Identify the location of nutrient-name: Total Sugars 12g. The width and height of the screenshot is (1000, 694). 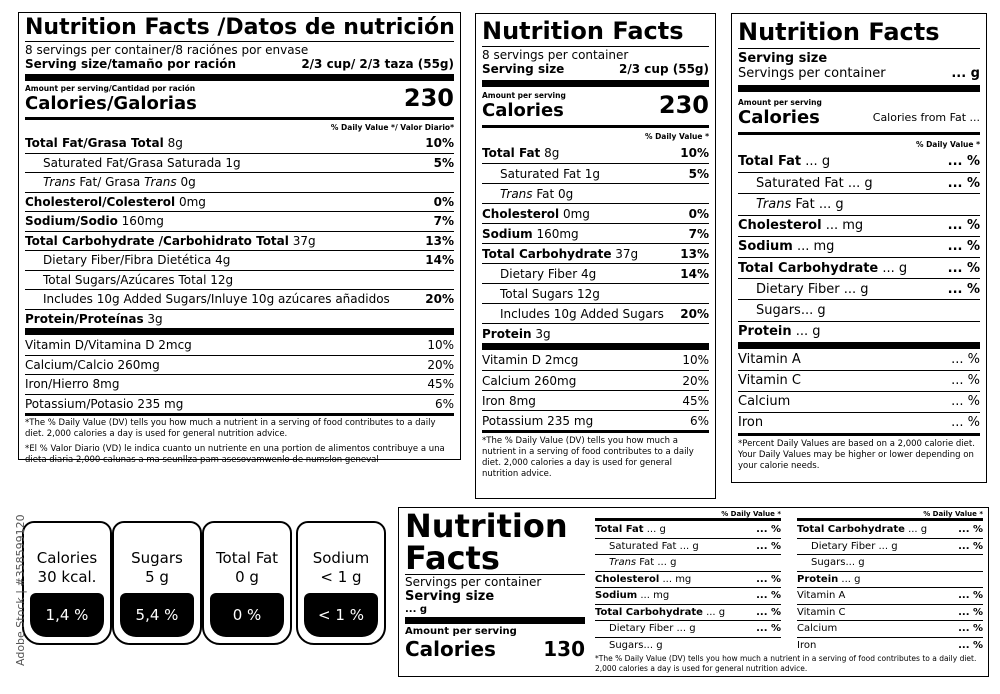
(541, 294).